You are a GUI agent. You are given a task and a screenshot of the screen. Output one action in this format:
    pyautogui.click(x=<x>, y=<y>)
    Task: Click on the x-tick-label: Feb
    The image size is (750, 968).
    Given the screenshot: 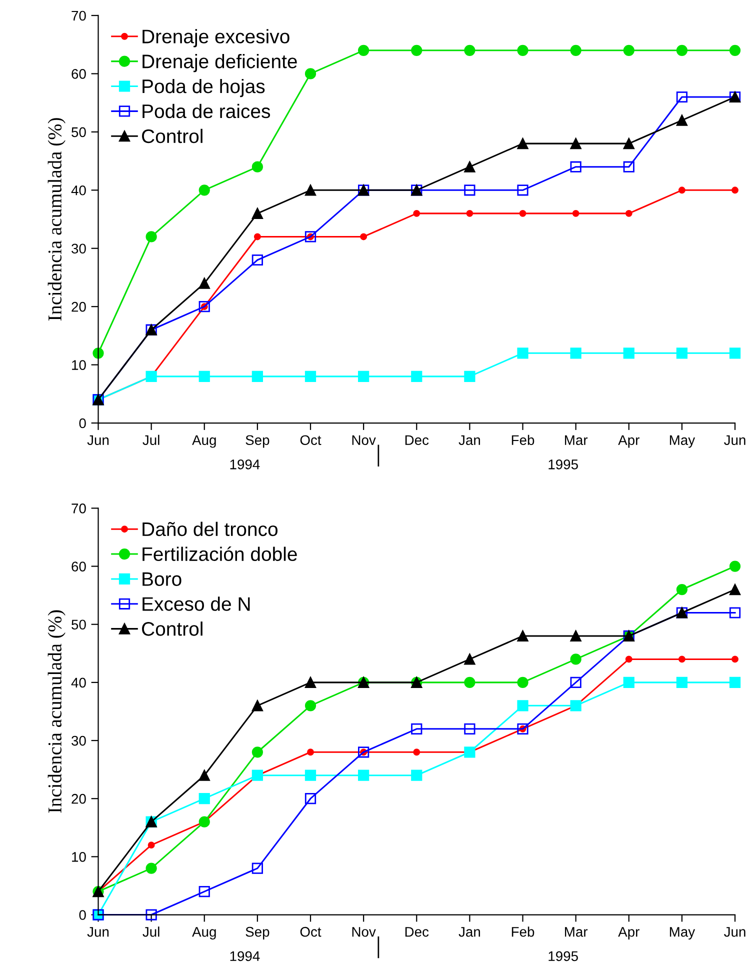 What is the action you would take?
    pyautogui.click(x=523, y=931)
    